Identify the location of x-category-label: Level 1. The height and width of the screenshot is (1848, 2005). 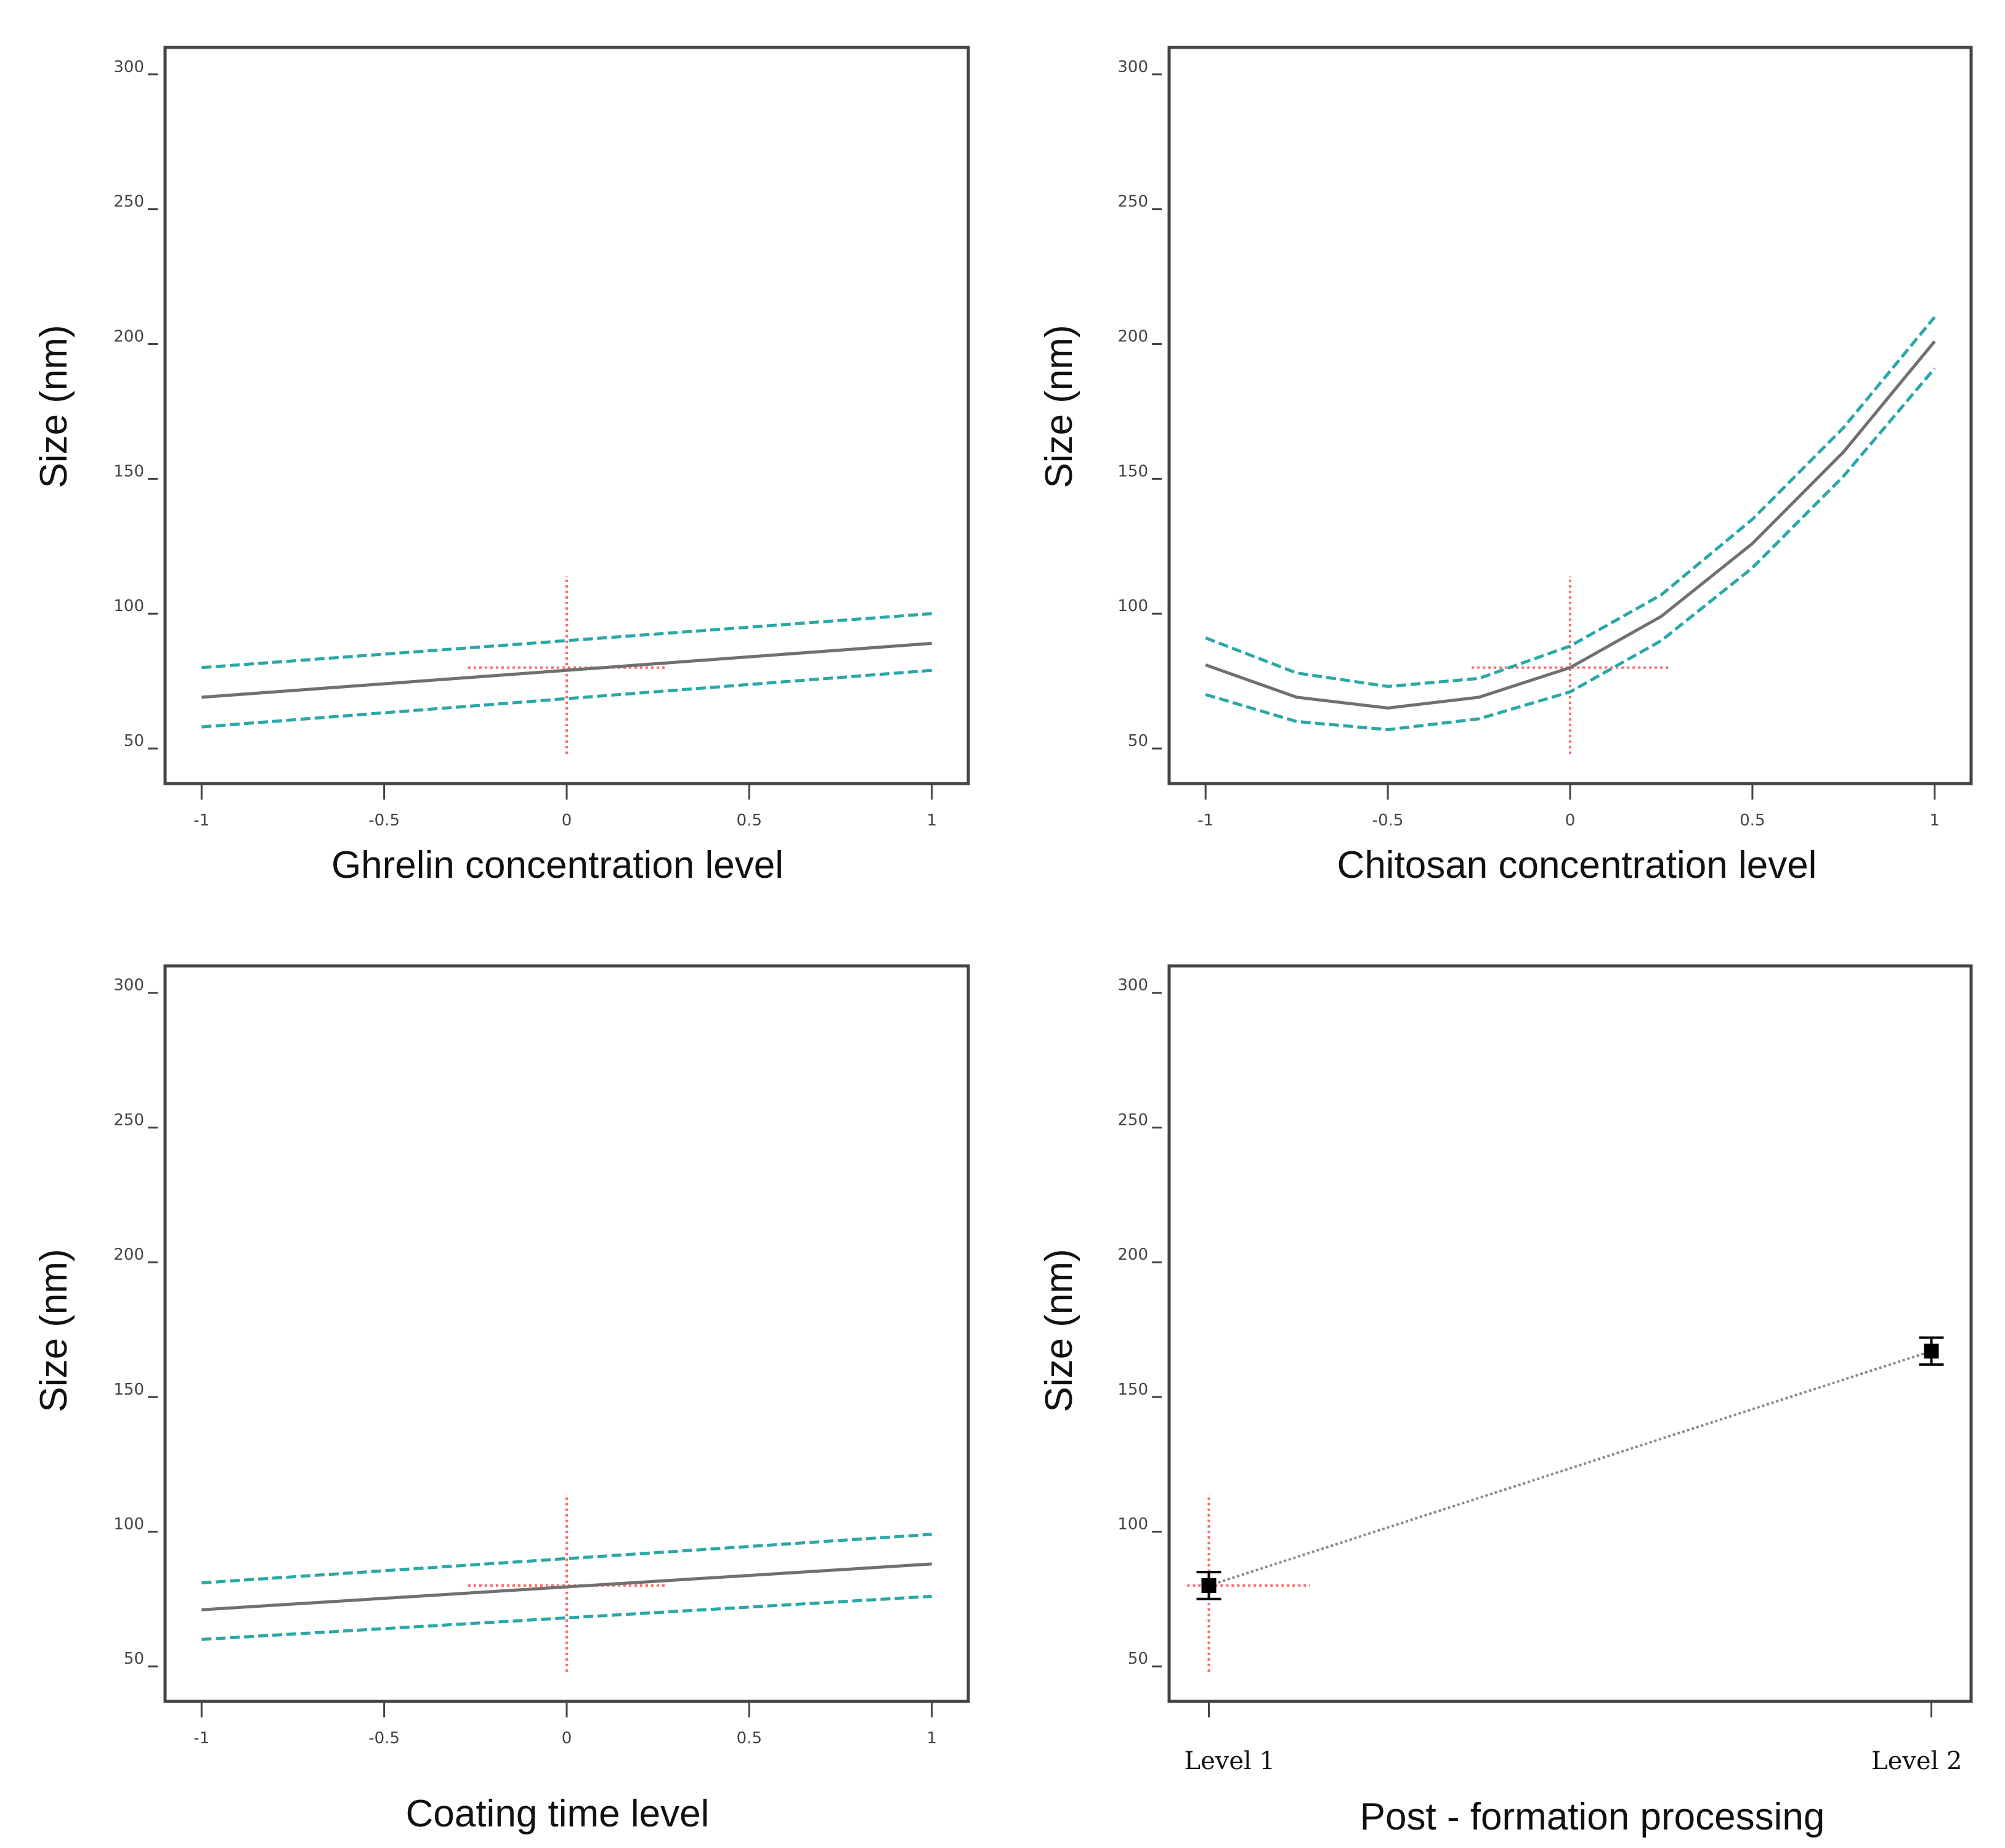
(1230, 1761).